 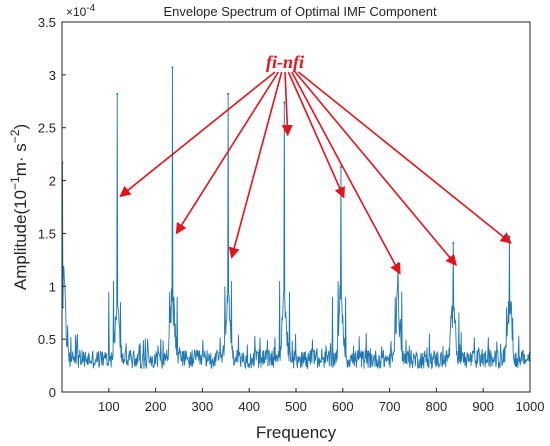 I want to click on x-tick-label: 800, so click(x=437, y=406).